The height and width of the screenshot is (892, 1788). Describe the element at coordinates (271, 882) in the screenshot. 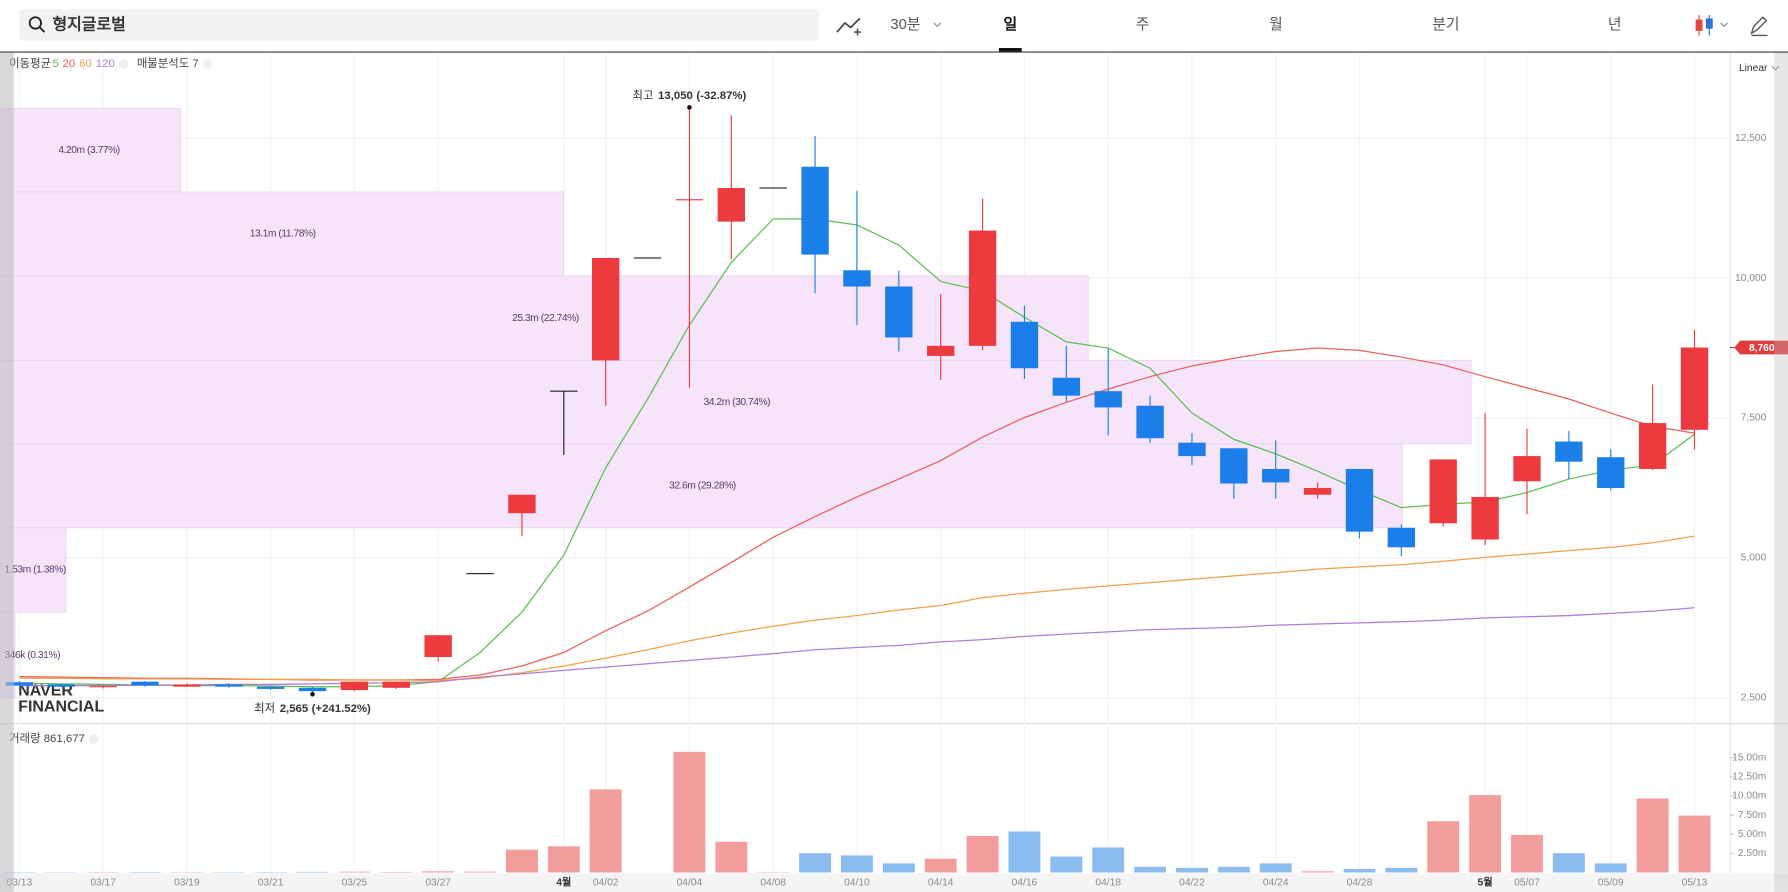

I see `x-tick-label: 03/21` at that location.